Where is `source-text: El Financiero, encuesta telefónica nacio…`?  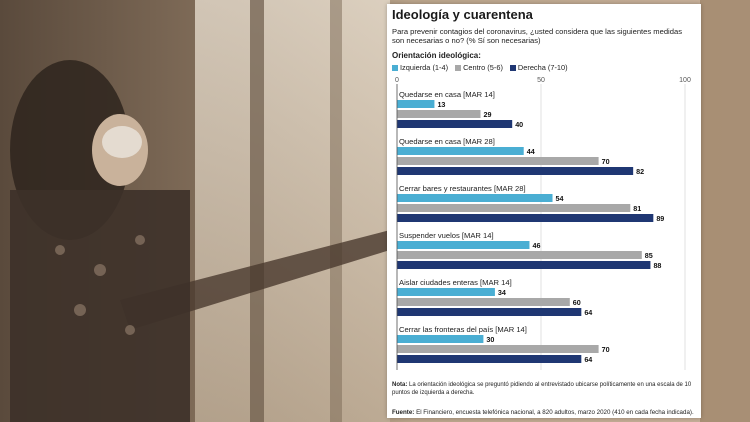 source-text: El Financiero, encuesta telefónica nacio… is located at coordinates (555, 412).